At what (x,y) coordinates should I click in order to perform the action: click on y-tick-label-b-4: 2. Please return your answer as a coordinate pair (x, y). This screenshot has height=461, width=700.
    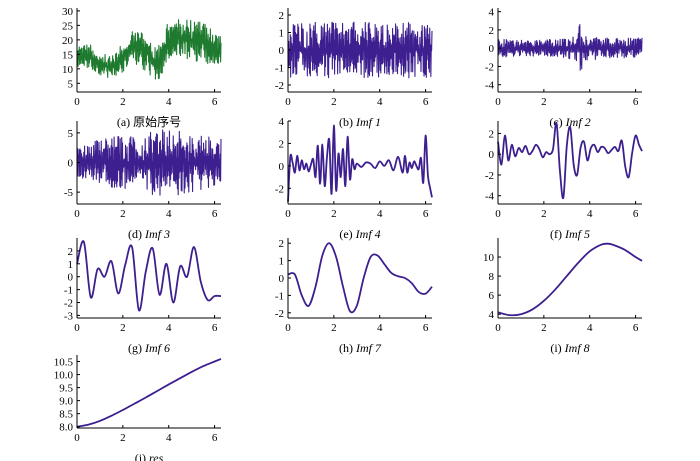
    Looking at the image, I should click on (282, 16).